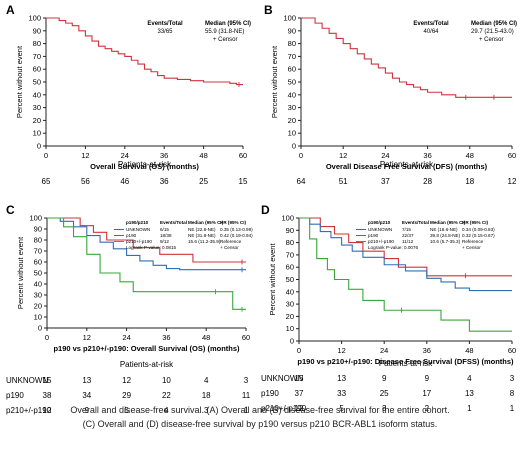 Image resolution: width=520 pixels, height=449 pixels. Describe the element at coordinates (151, 247) in the screenshot. I see `panel-c-legend-note: Logrank P-value: 0.0815` at that location.